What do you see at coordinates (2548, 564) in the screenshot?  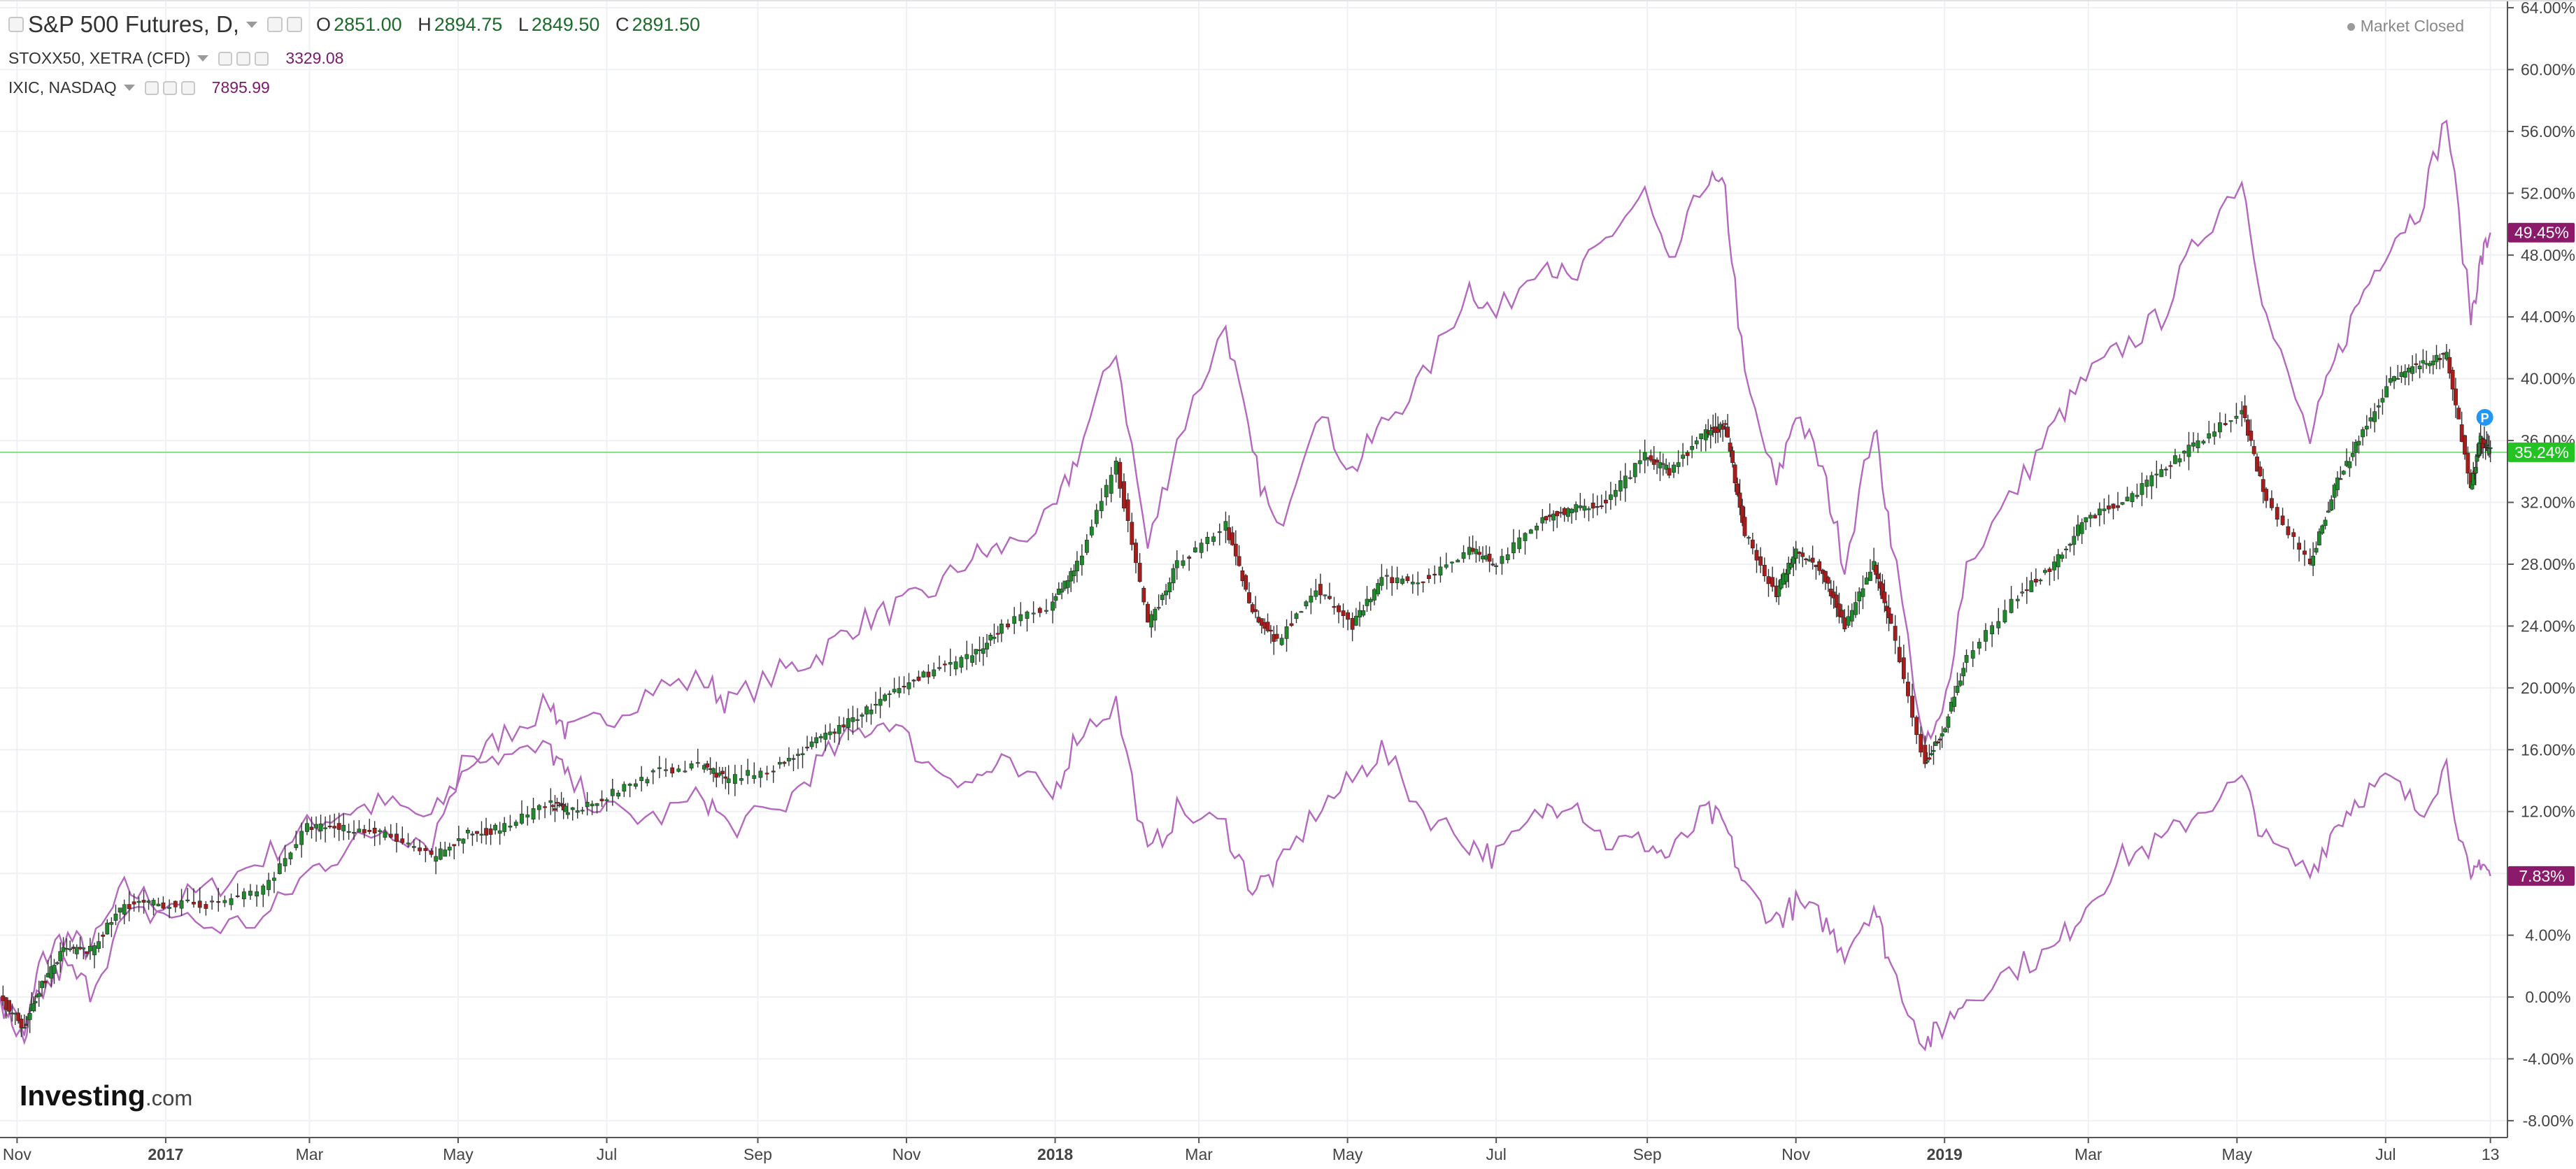 I see `y-tick-label: 28.00%` at bounding box center [2548, 564].